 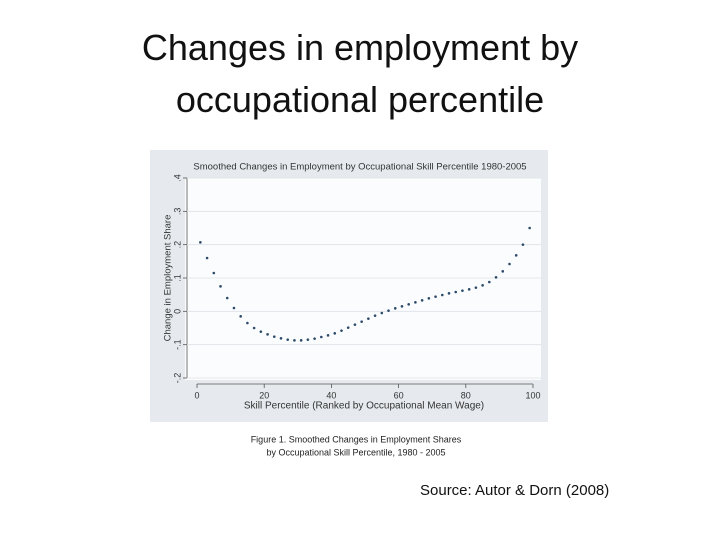 I want to click on y-tick-label: .1, so click(x=177, y=278).